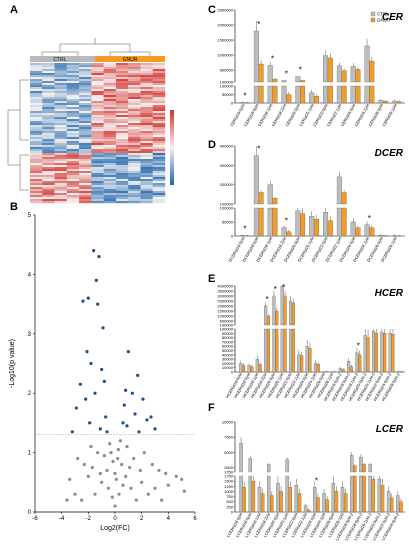 This screenshot has height=550, width=409. Describe the element at coordinates (227, 325) in the screenshot. I see `y-tick-label: 100000` at that location.